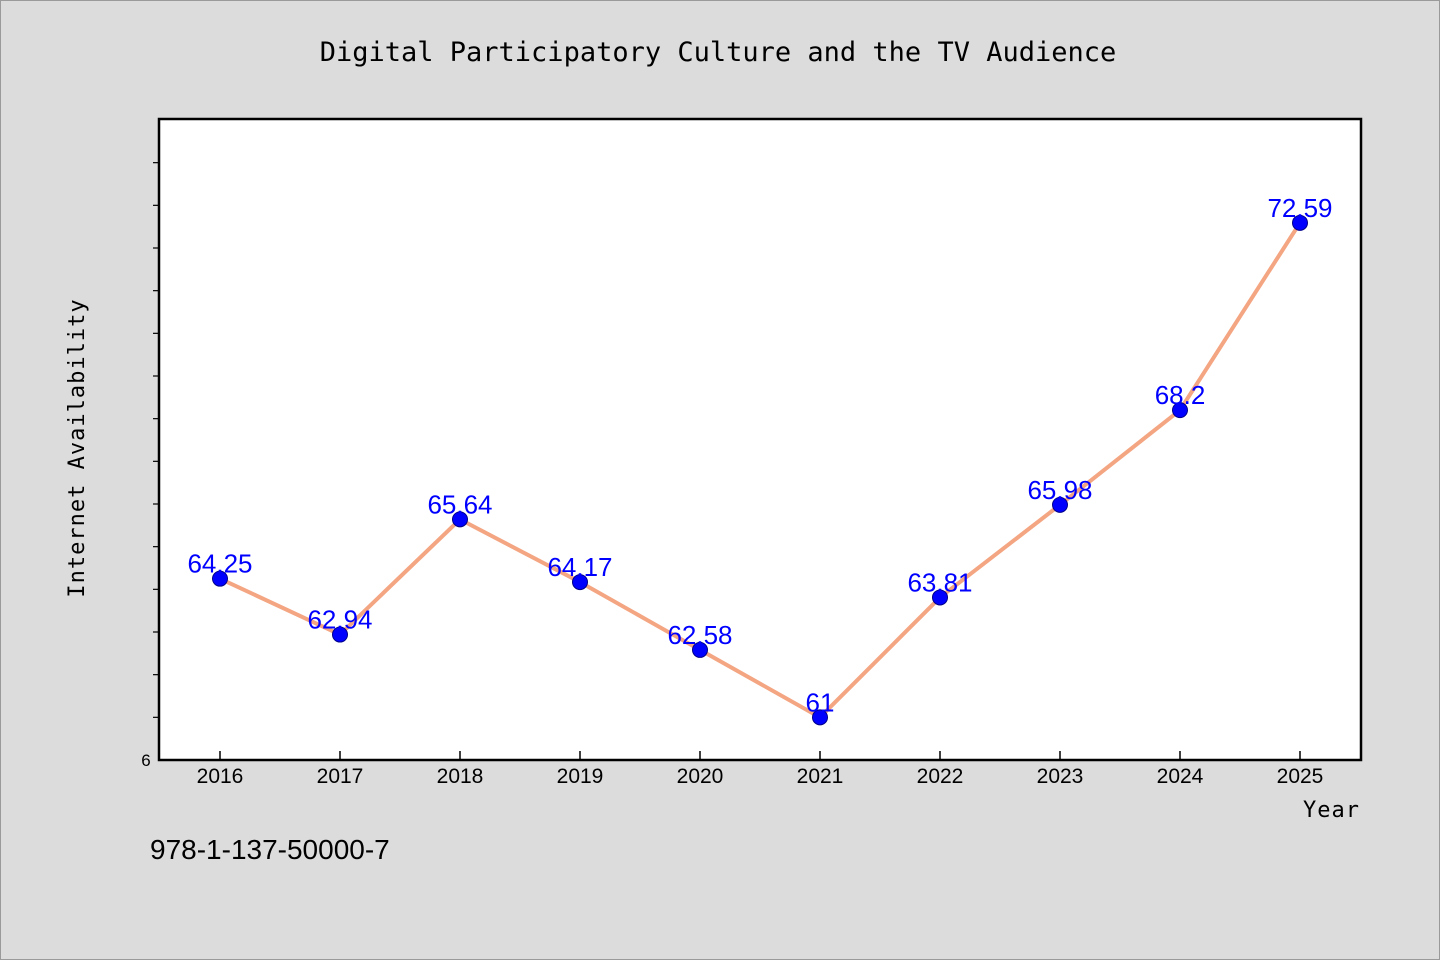 The height and width of the screenshot is (960, 1440). Describe the element at coordinates (1180, 395) in the screenshot. I see `data-label: 68.2` at that location.